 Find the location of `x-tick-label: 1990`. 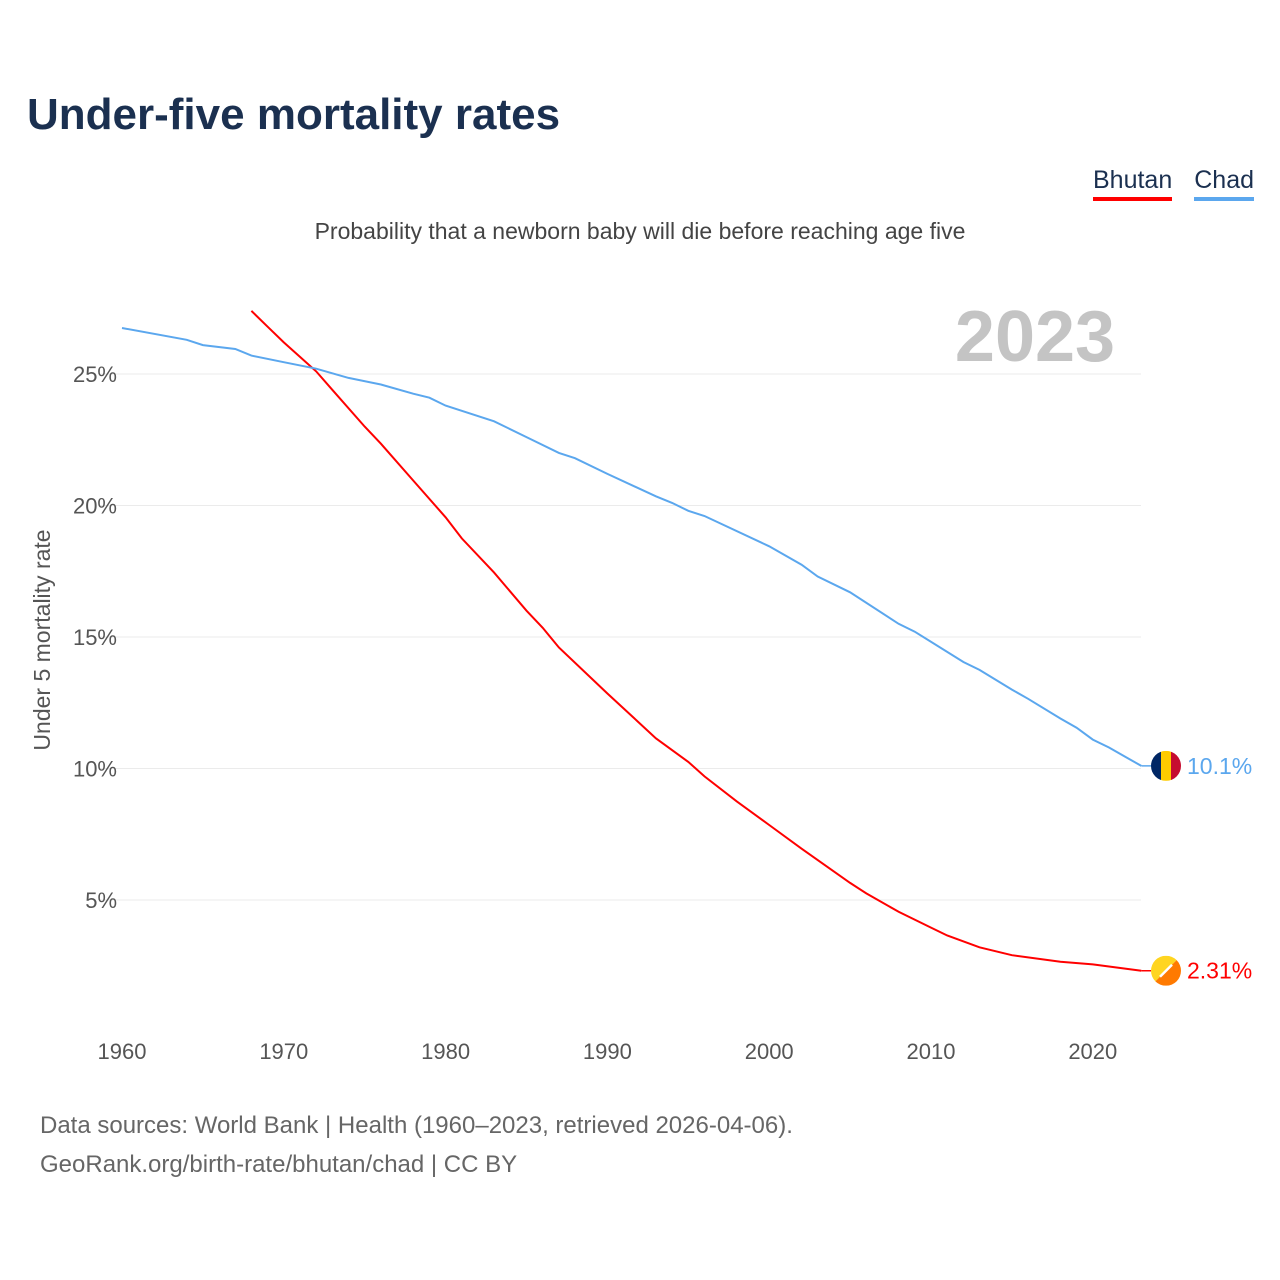

x-tick-label: 1990 is located at coordinates (607, 1051).